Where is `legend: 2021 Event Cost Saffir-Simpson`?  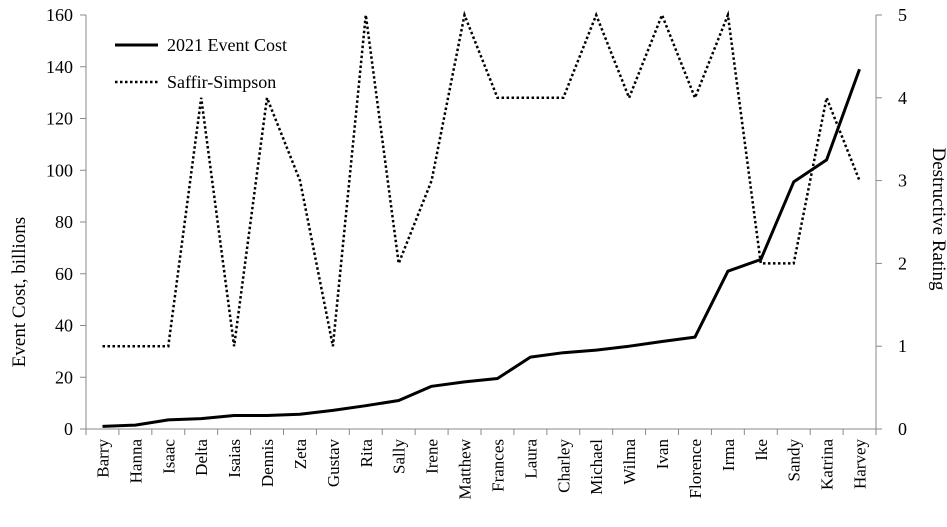
legend: 2021 Event Cost Saffir-Simpson is located at coordinates (201, 63).